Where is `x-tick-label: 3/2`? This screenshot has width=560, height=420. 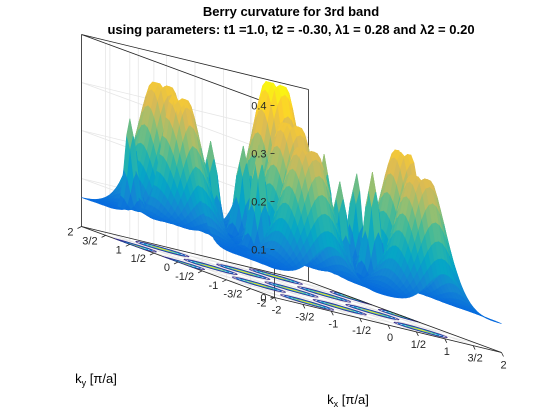 x-tick-label: 3/2 is located at coordinates (474, 359).